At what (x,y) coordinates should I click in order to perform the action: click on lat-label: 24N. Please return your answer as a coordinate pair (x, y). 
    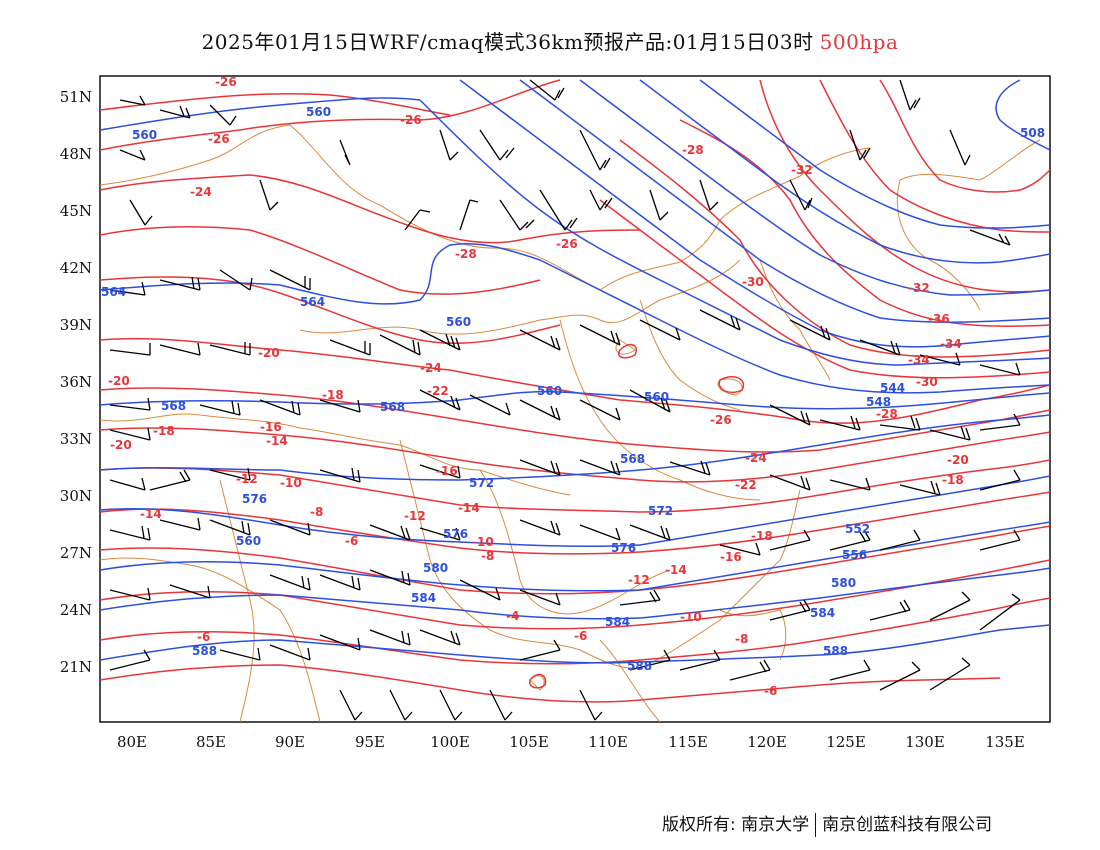
    Looking at the image, I should click on (76, 610).